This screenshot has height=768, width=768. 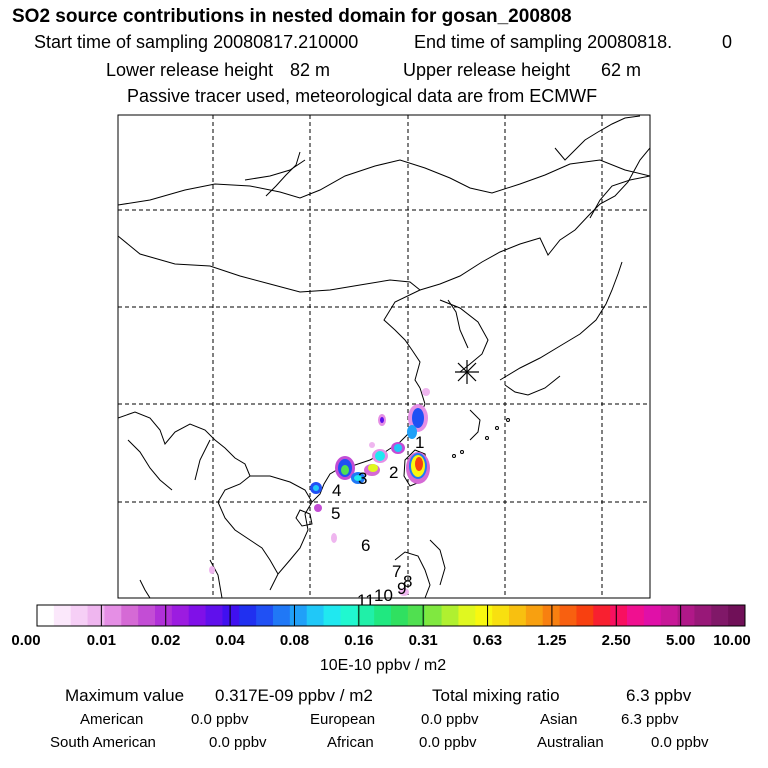 I want to click on colorbar-tick-label: 0.31, so click(x=423, y=640).